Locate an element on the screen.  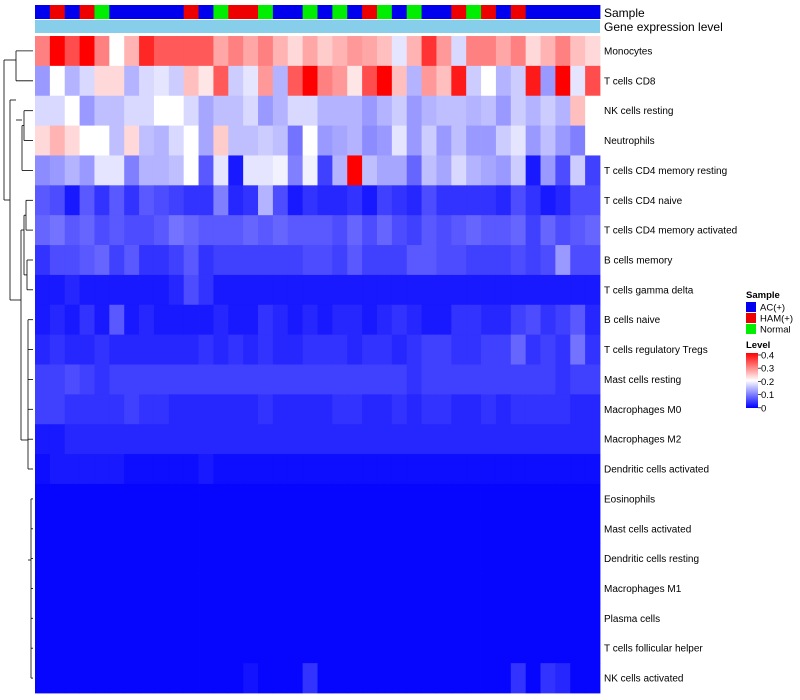
sample-track-label: Sample is located at coordinates (624, 13).